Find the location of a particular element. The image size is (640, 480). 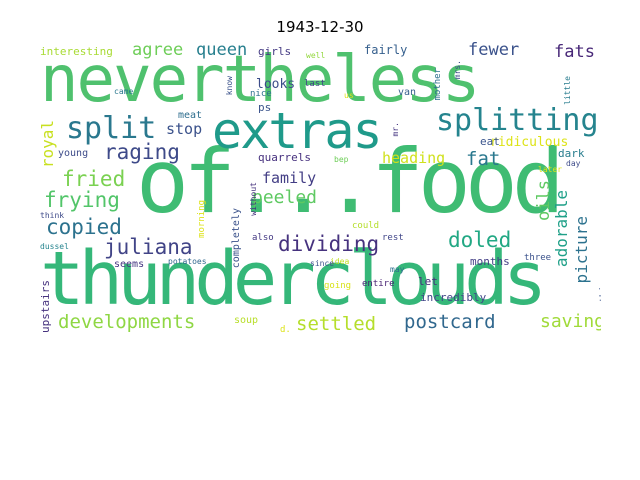

word-interesting: interesting is located at coordinates (76, 51).